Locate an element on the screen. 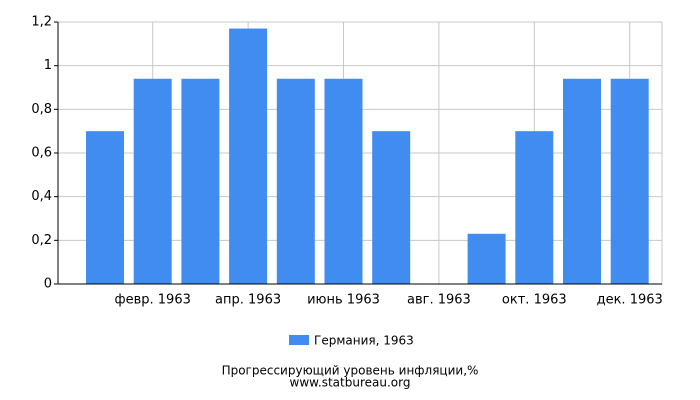 The image size is (700, 400). y-tick-label: 1,2 is located at coordinates (41, 22).